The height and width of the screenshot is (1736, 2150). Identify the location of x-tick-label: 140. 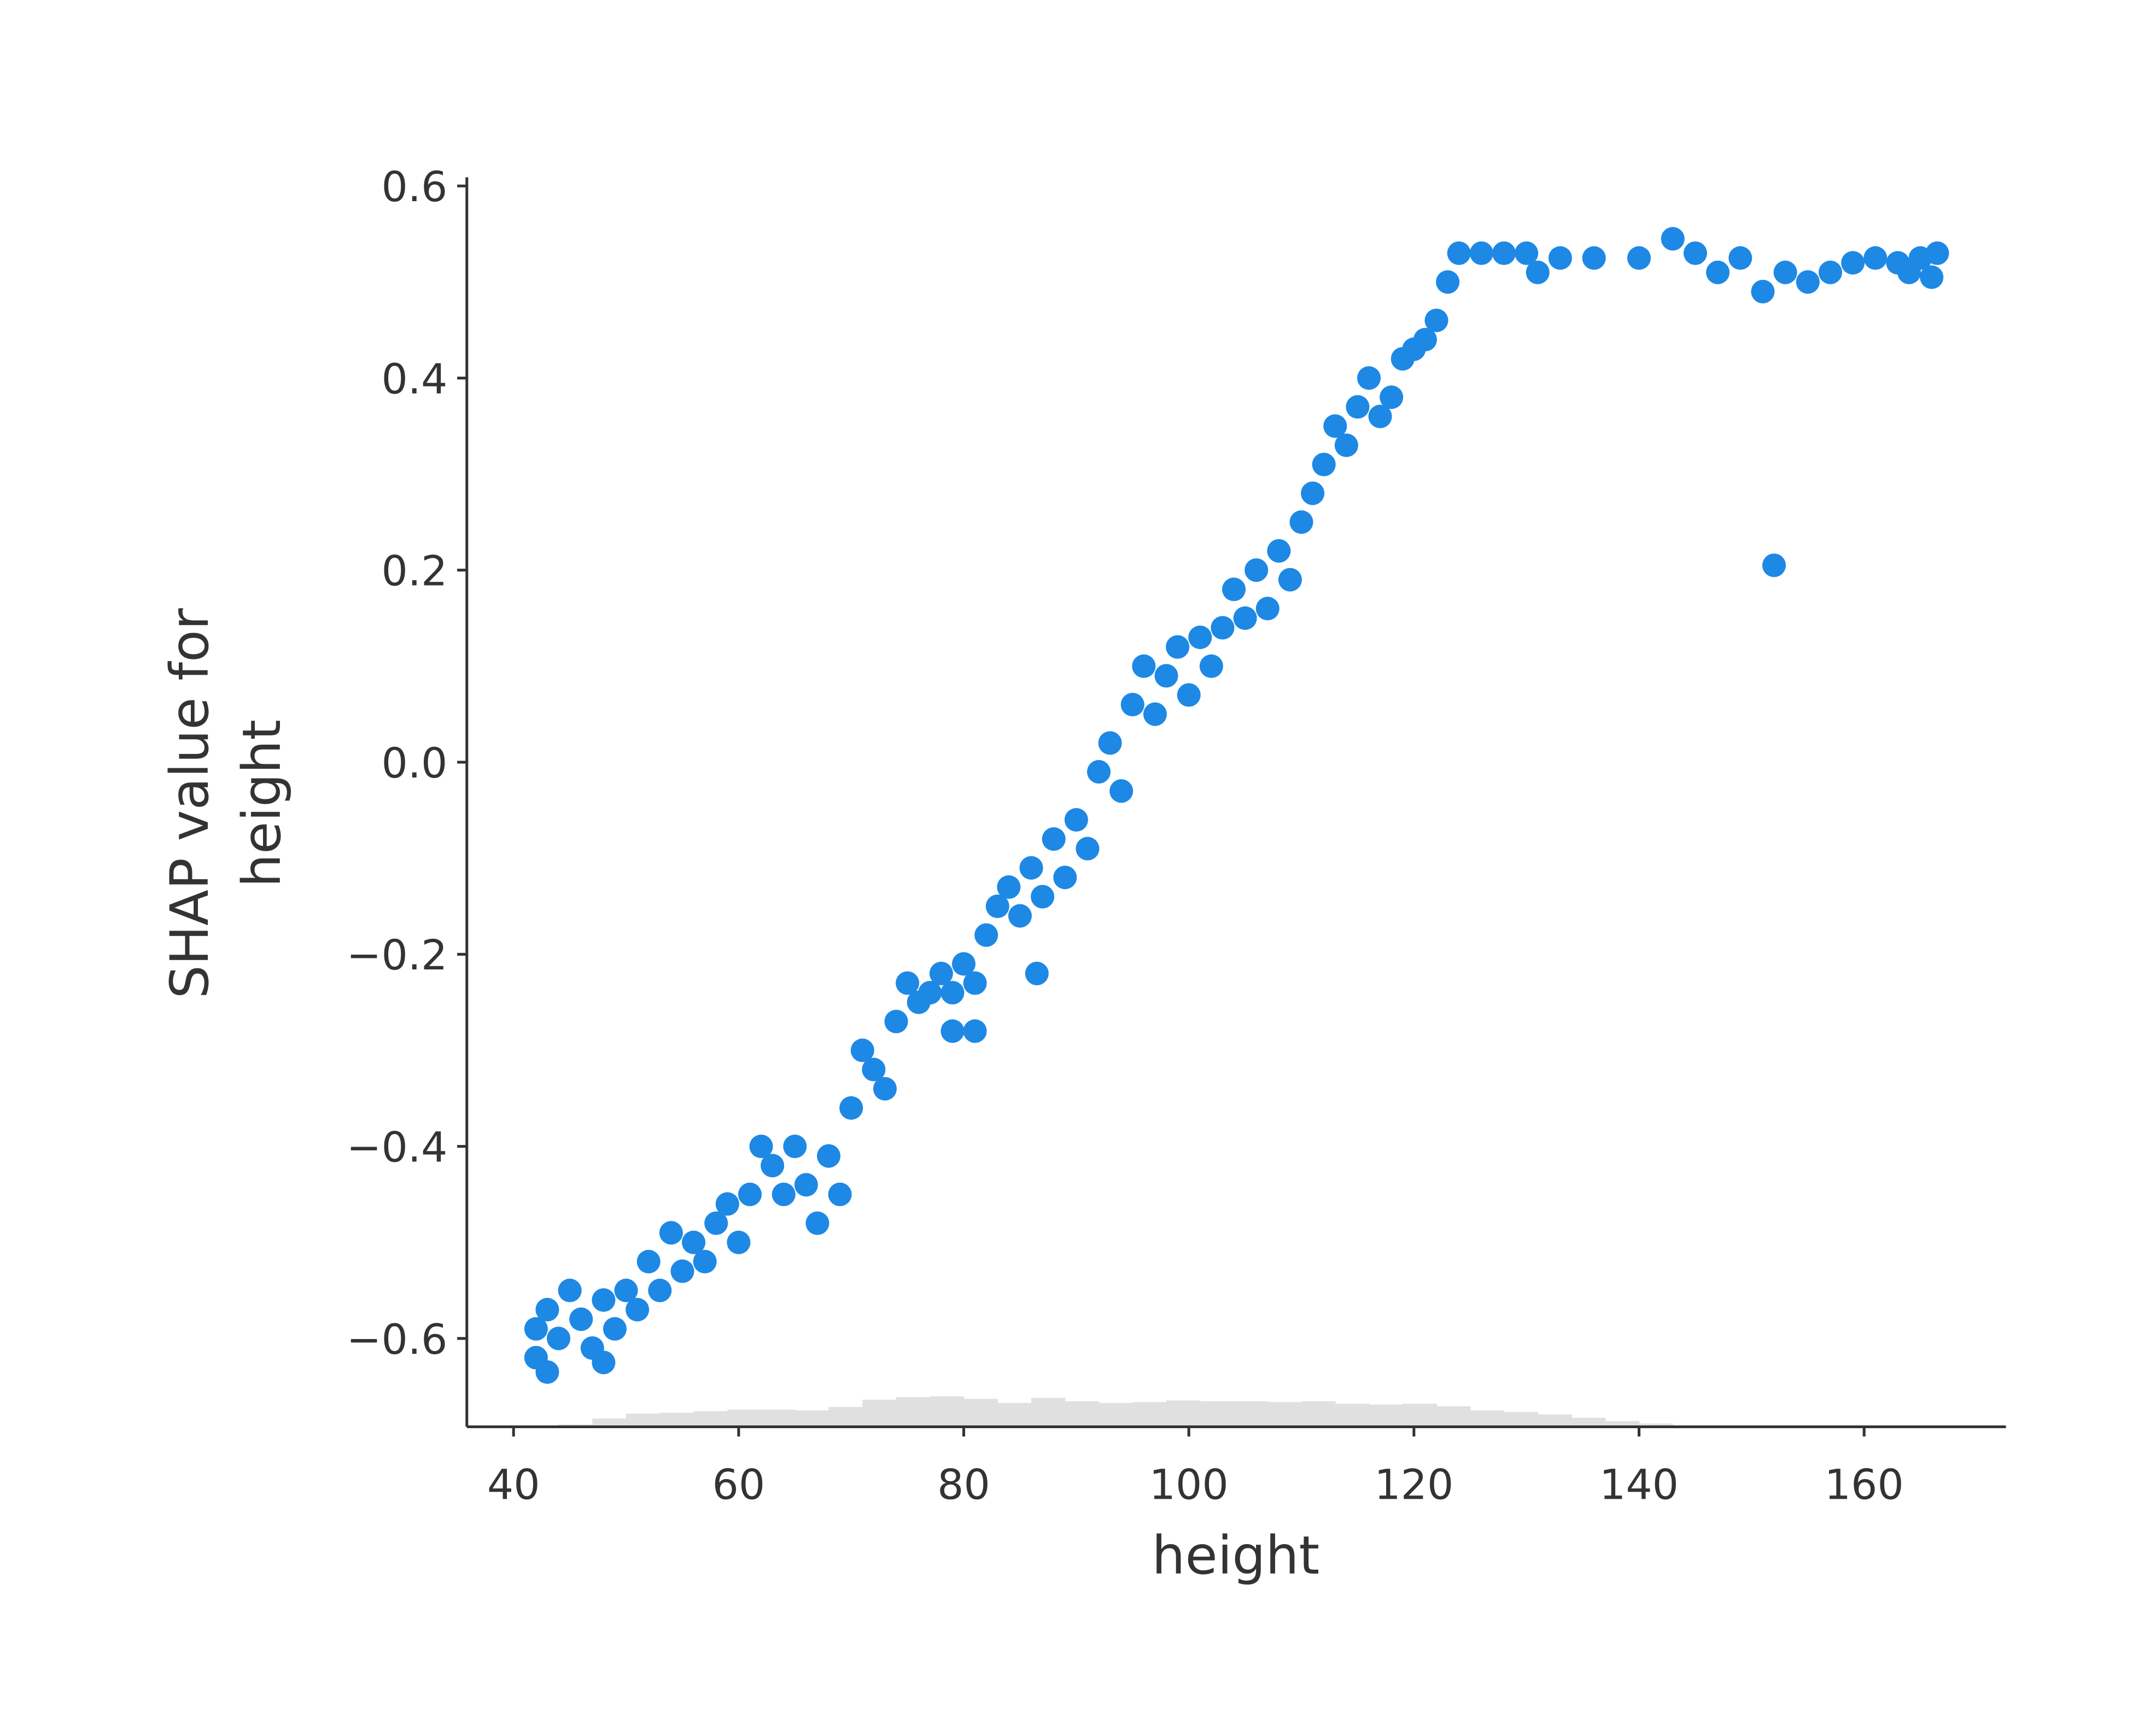
(1639, 1484).